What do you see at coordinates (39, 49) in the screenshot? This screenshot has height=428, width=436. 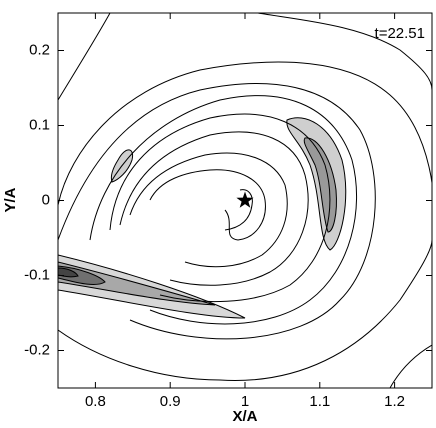 I see `y-tick-label: 0.2` at bounding box center [39, 49].